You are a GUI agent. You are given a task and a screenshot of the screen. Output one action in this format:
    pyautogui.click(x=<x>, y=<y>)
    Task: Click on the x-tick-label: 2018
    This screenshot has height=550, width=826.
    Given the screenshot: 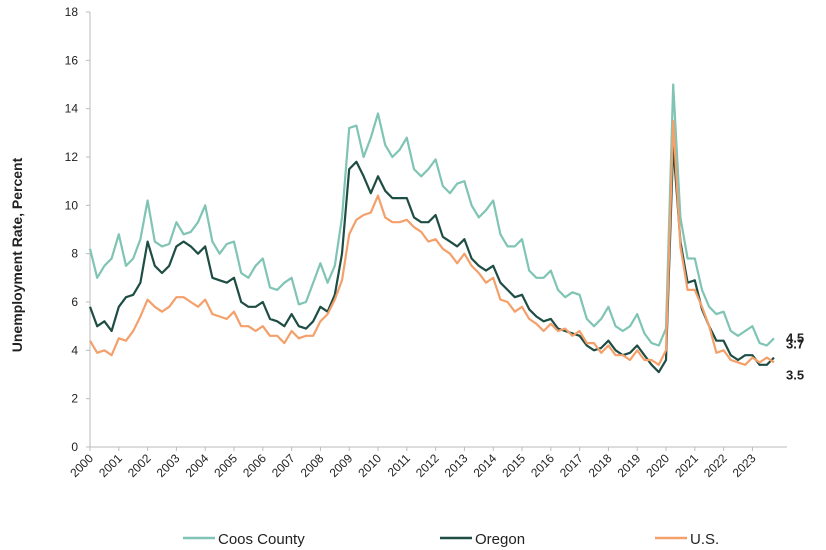 What is the action you would take?
    pyautogui.click(x=600, y=465)
    